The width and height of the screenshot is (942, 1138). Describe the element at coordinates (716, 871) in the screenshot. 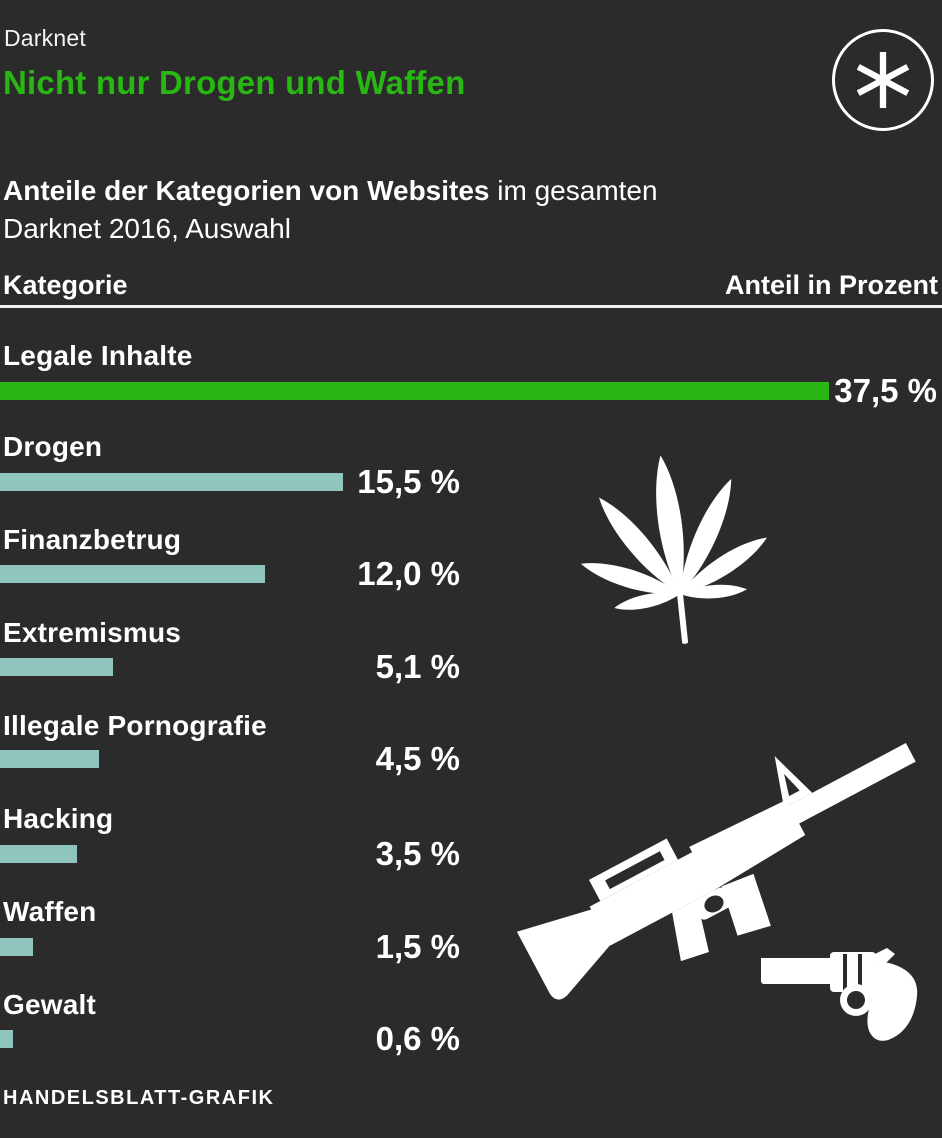

I see `rifle-icon` at that location.